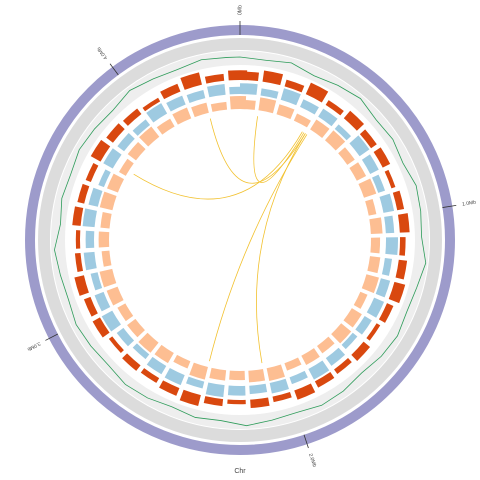 The image size is (480, 480). Describe the element at coordinates (312, 460) in the screenshot. I see `x-tick-label: 2.0Mb` at that location.